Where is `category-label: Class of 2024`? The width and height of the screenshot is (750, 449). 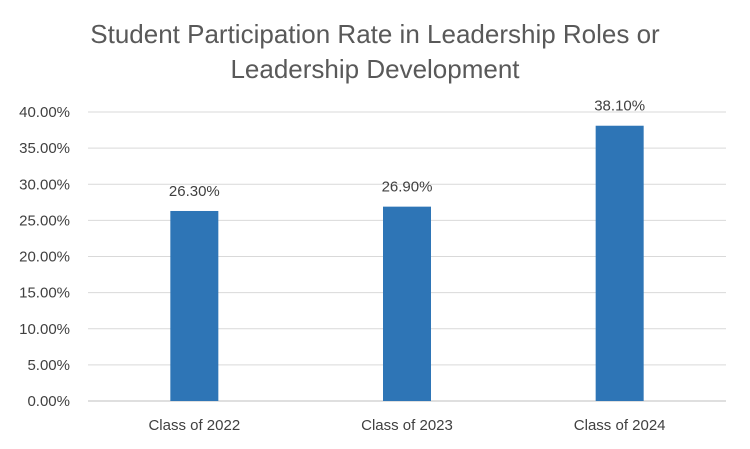 category-label: Class of 2024 is located at coordinates (620, 425).